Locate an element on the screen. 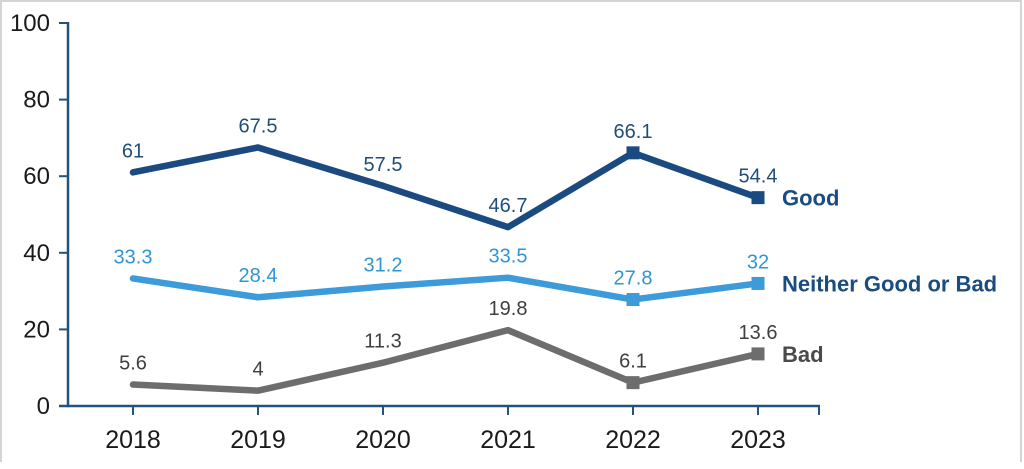 The height and width of the screenshot is (469, 1024). data-label: 4 is located at coordinates (257, 370).